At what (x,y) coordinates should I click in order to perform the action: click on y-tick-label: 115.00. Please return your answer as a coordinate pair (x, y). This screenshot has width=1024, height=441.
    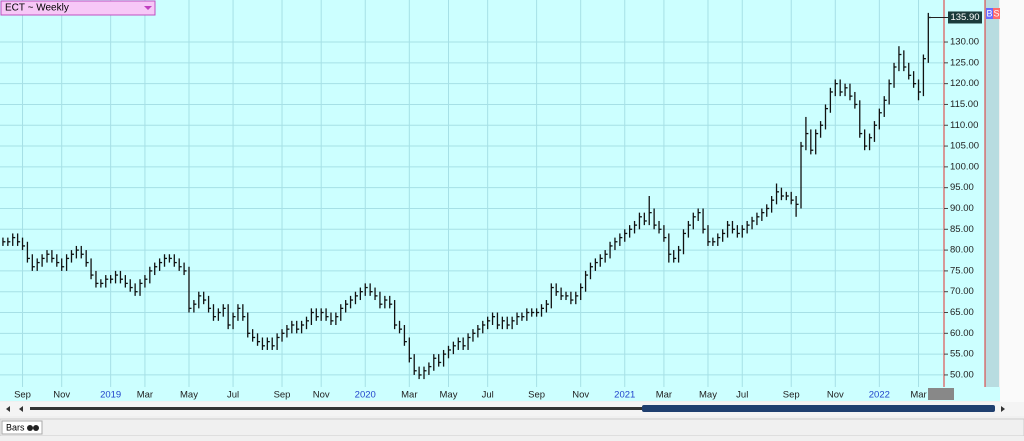
    Looking at the image, I should click on (964, 104).